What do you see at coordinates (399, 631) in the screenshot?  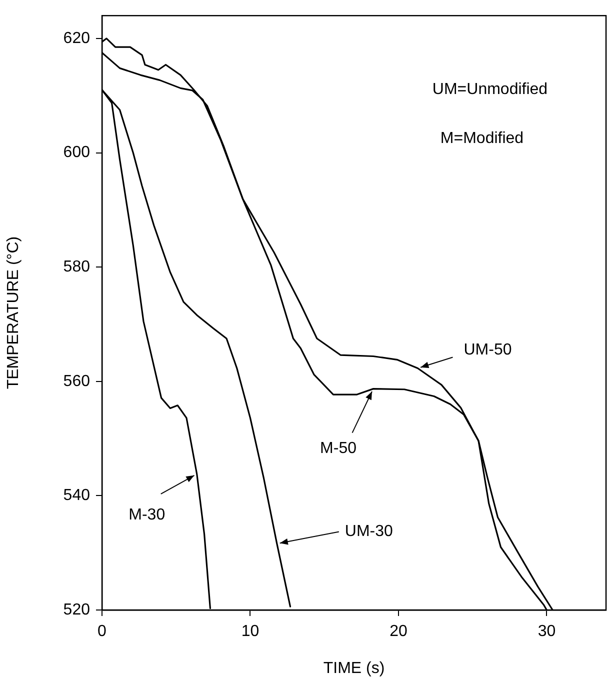 I see `x-tick-label: 20` at bounding box center [399, 631].